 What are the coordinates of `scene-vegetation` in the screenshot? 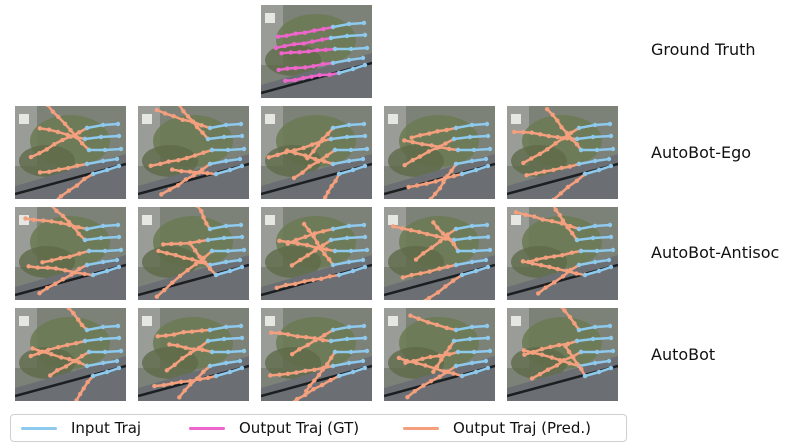 It's located at (539, 262).